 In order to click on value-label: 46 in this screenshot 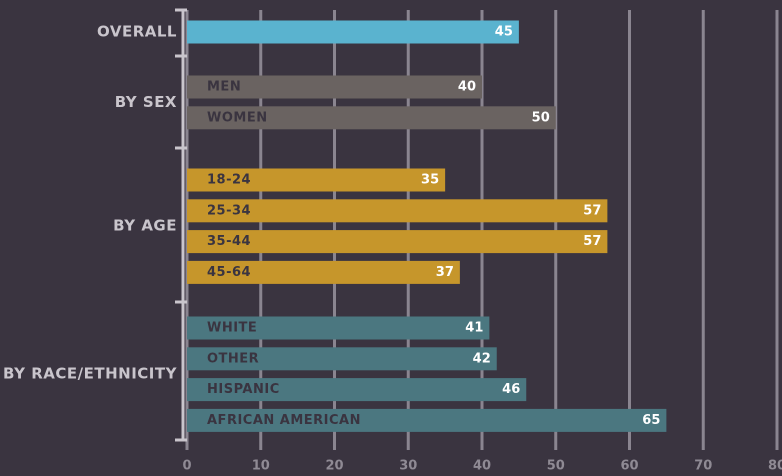, I will do `click(511, 389)`.